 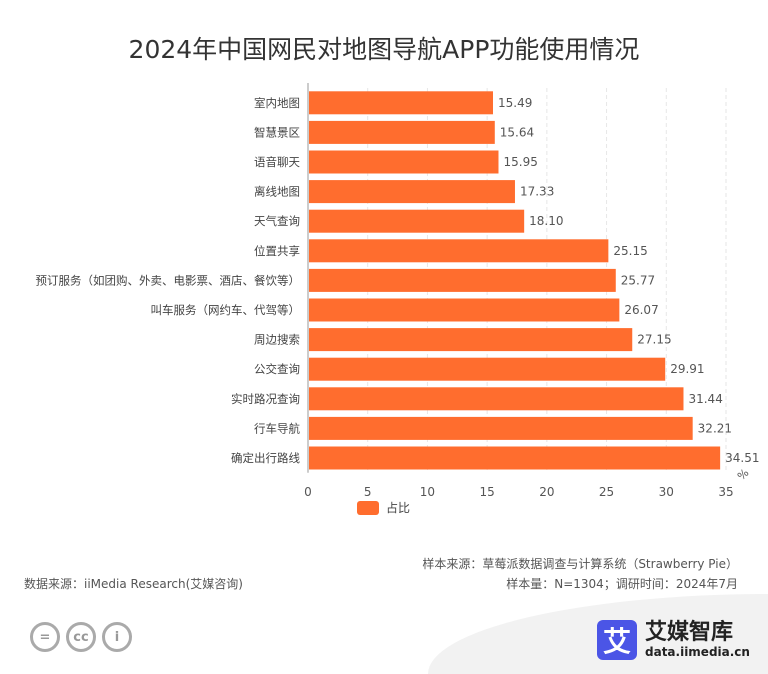 I want to click on category-label: 语音聊天, so click(x=277, y=162).